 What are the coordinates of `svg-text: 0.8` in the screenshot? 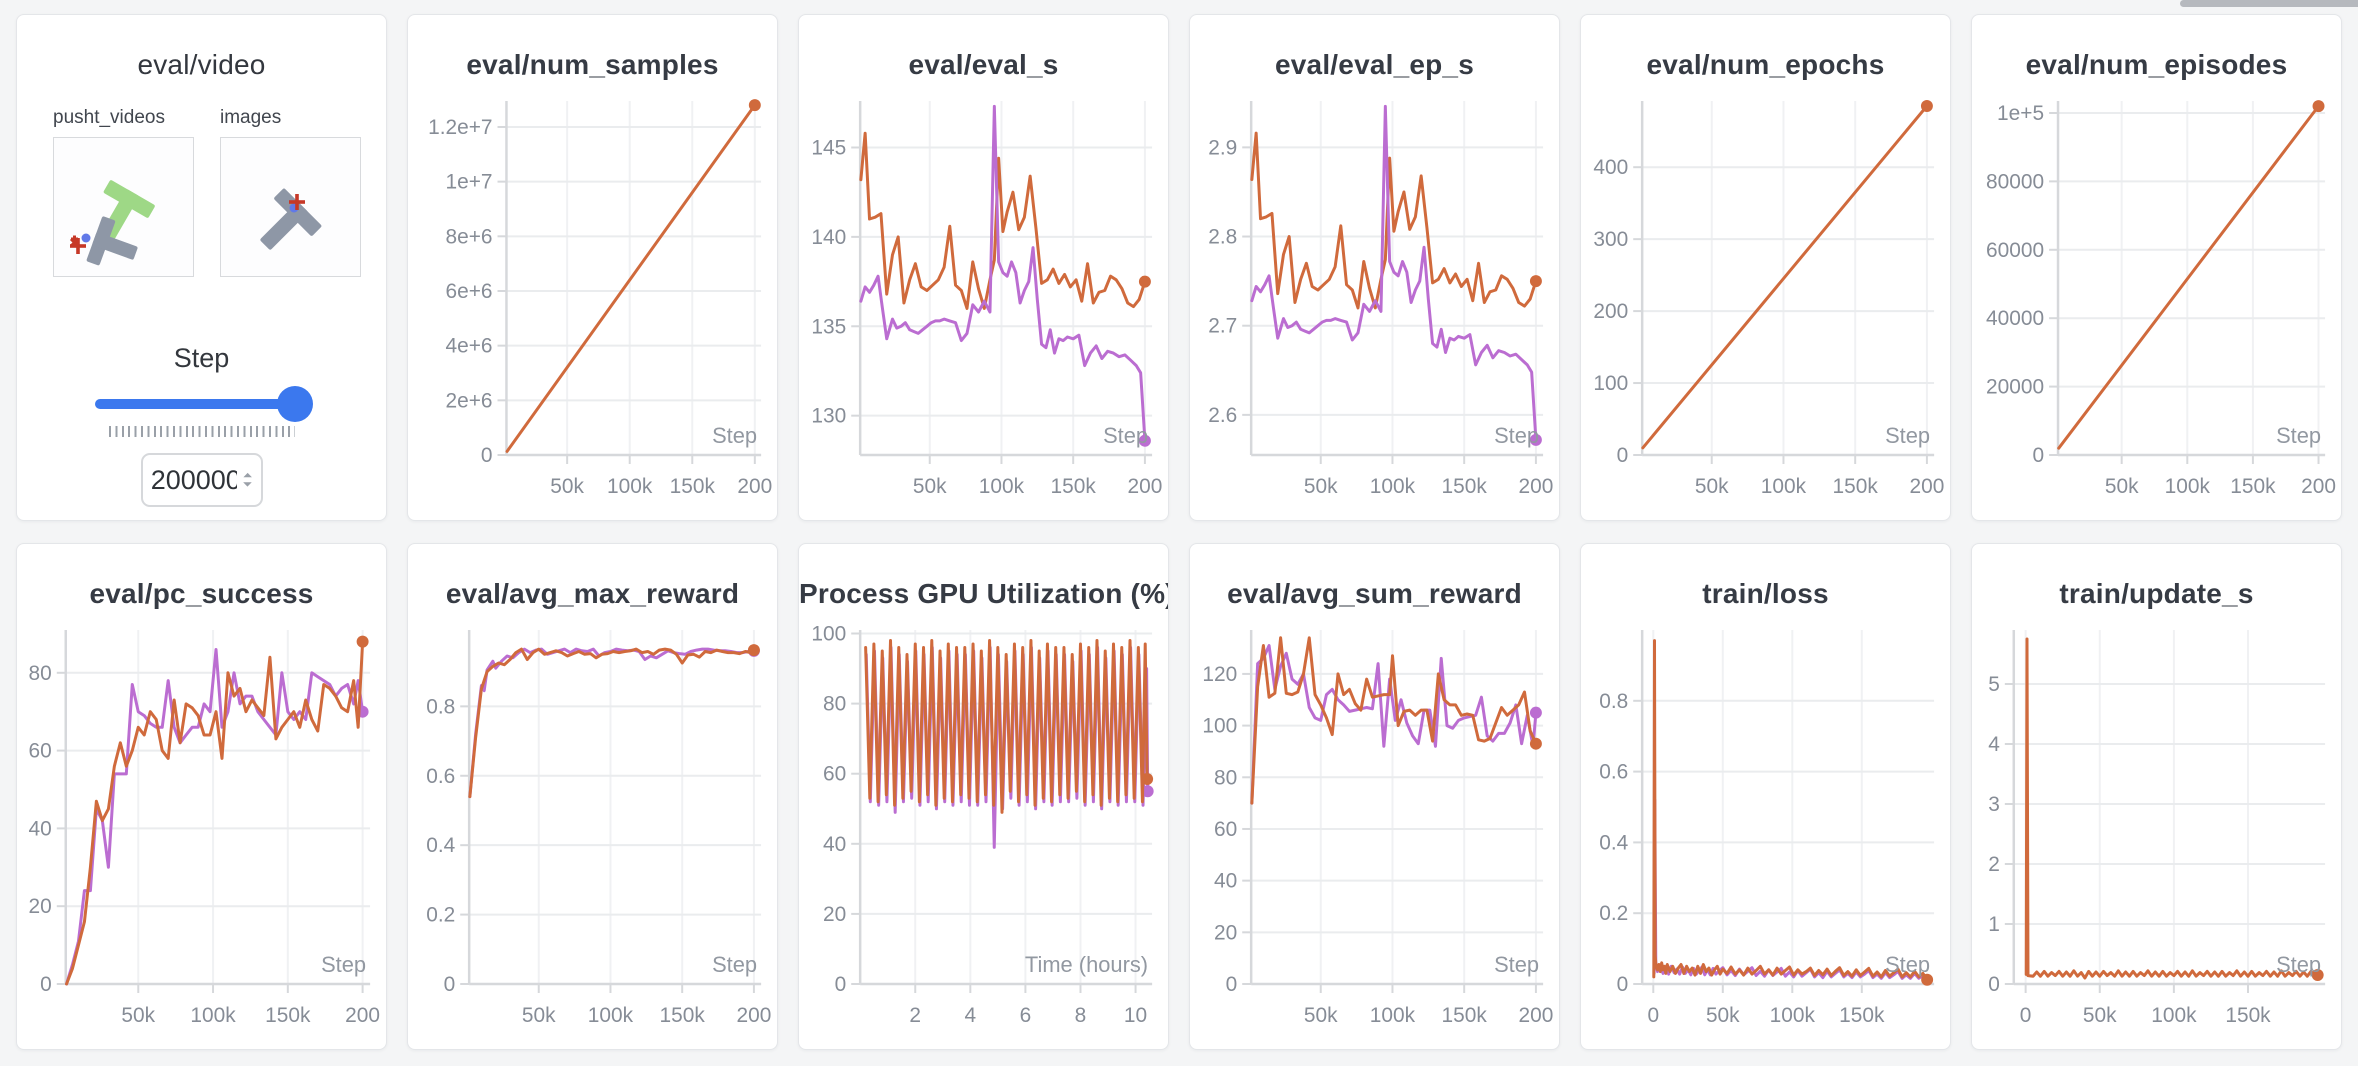 It's located at (1613, 701).